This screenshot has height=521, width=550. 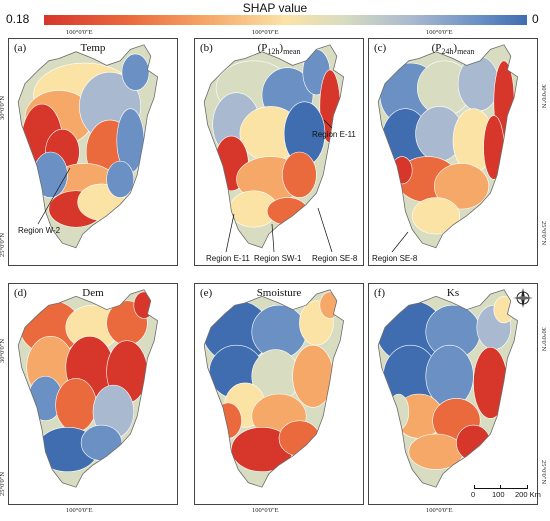 I want to click on panel-letter: (a), so click(x=20, y=48).